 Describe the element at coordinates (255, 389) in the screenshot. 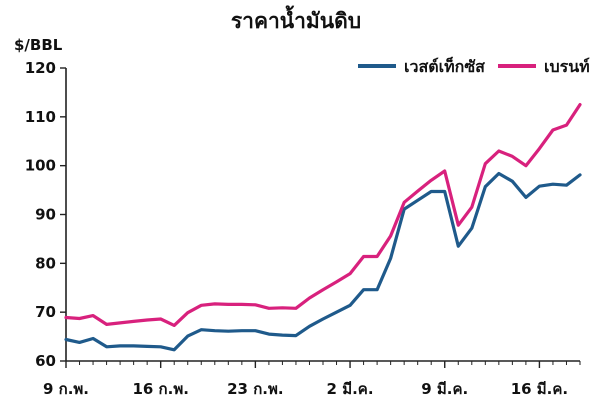

I see `x-tick-label: 23 ก.พ.` at that location.